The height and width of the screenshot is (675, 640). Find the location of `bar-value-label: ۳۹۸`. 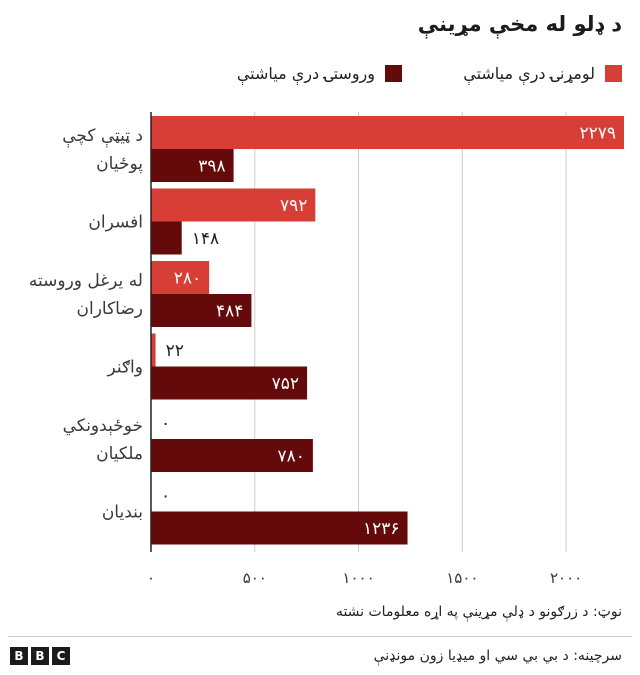

bar-value-label: ۳۹۸ is located at coordinates (211, 167).